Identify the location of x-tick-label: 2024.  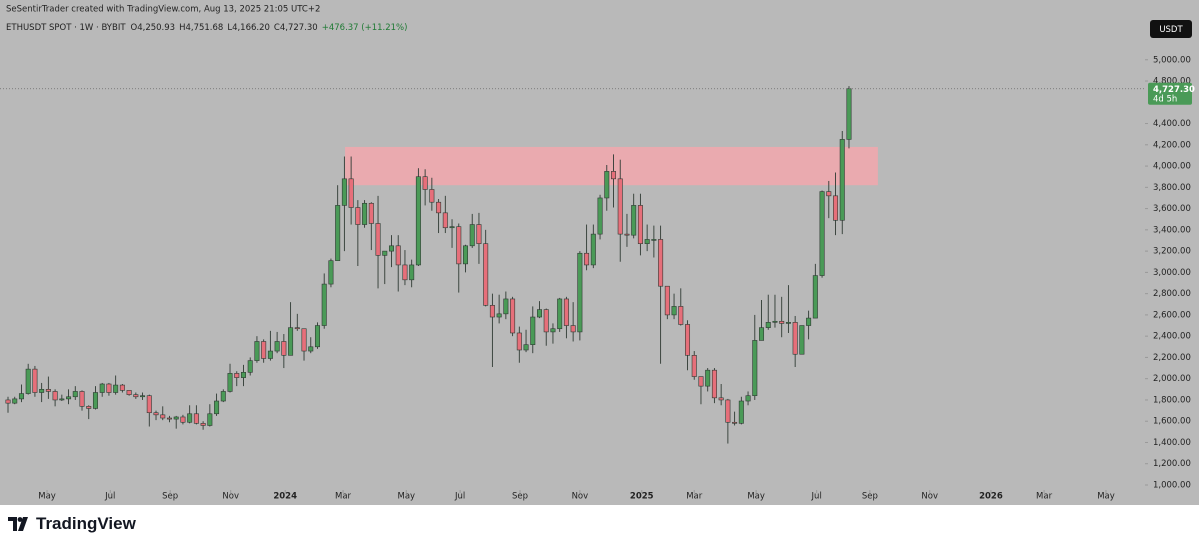
(285, 497).